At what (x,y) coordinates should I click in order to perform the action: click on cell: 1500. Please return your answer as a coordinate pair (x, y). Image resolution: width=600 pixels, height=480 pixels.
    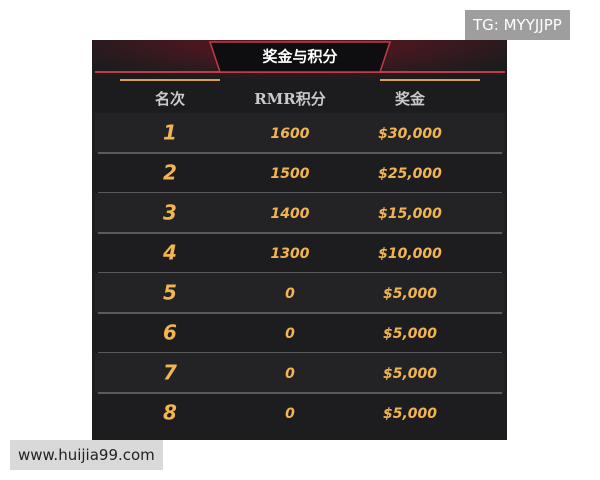
    Looking at the image, I should click on (290, 174).